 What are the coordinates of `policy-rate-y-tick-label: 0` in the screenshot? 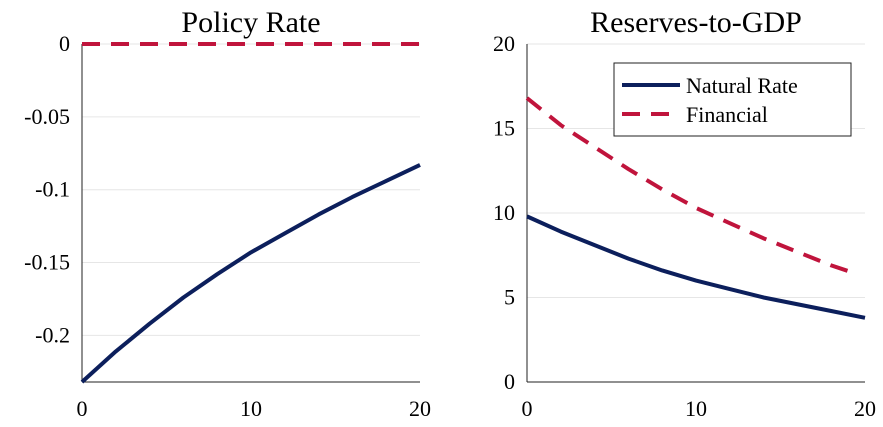 It's located at (64, 43).